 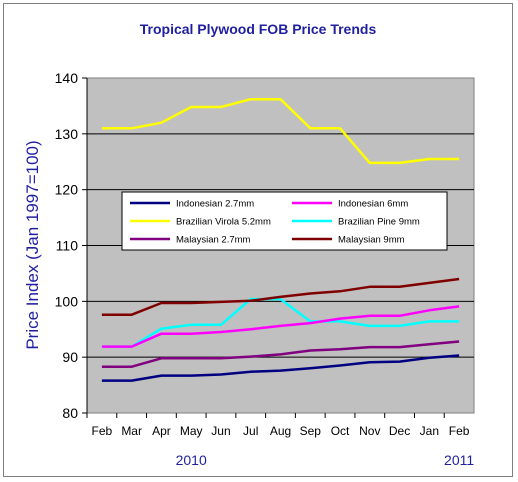 What do you see at coordinates (340, 431) in the screenshot?
I see `x-tick-label: Oct` at bounding box center [340, 431].